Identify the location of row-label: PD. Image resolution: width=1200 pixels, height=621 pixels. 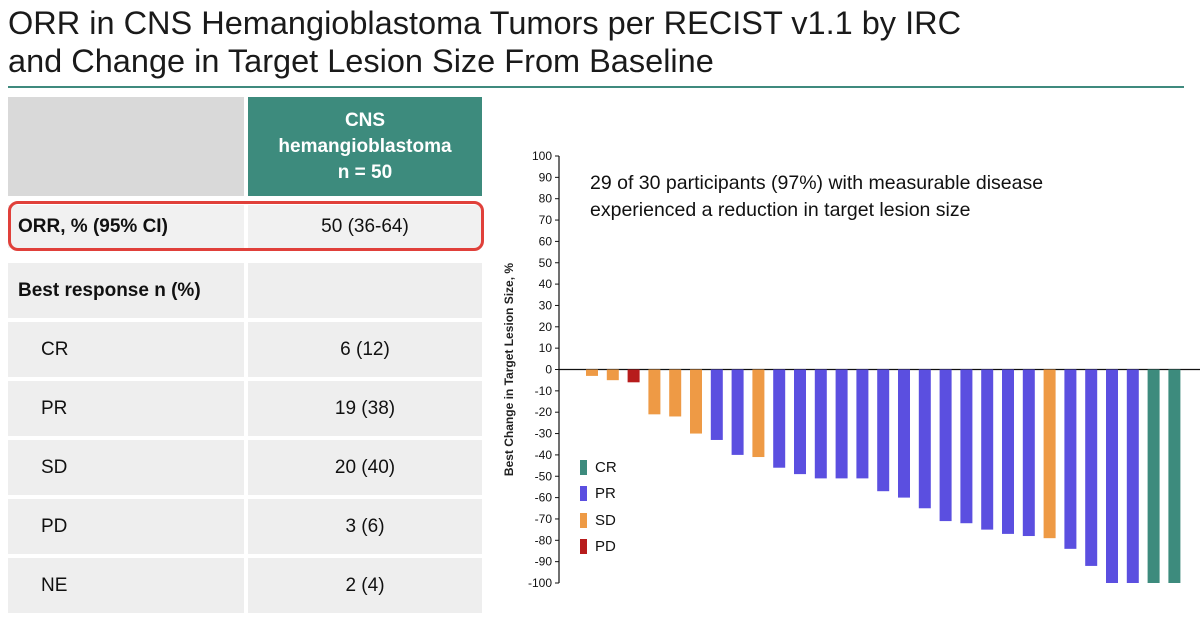
(126, 526).